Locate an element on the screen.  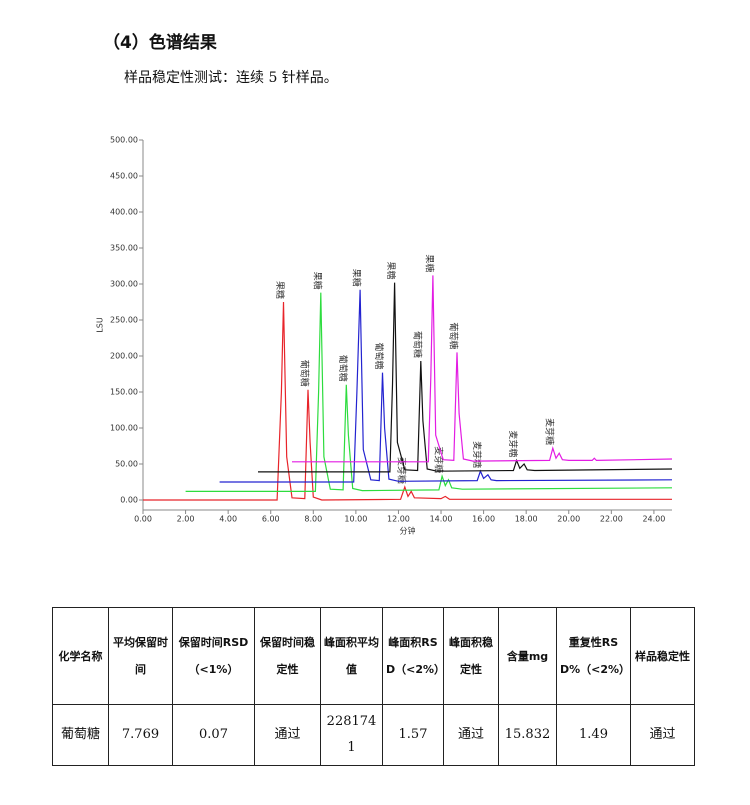
table-cell: 7.769 is located at coordinates (140, 735).